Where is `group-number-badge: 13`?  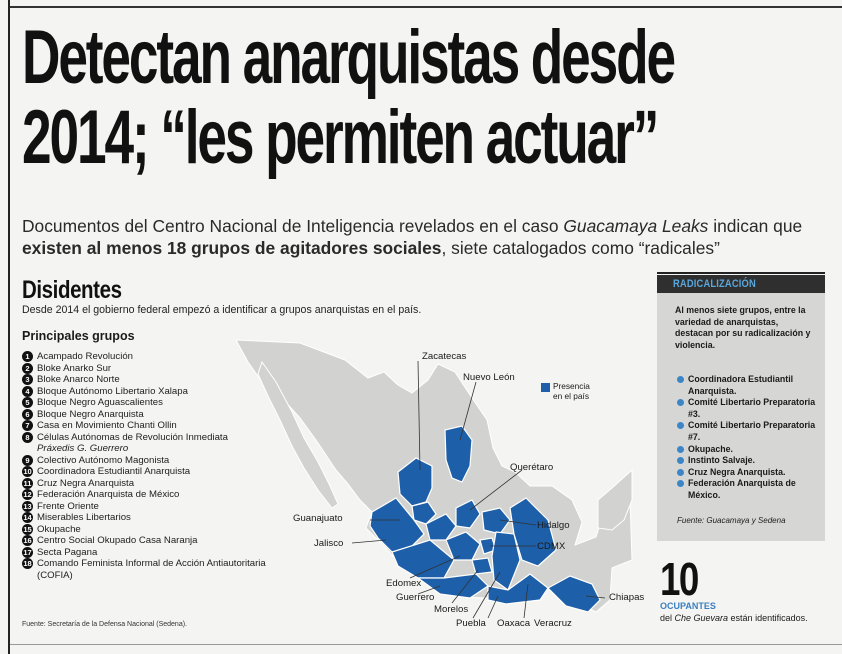
group-number-badge: 13 is located at coordinates (27, 506).